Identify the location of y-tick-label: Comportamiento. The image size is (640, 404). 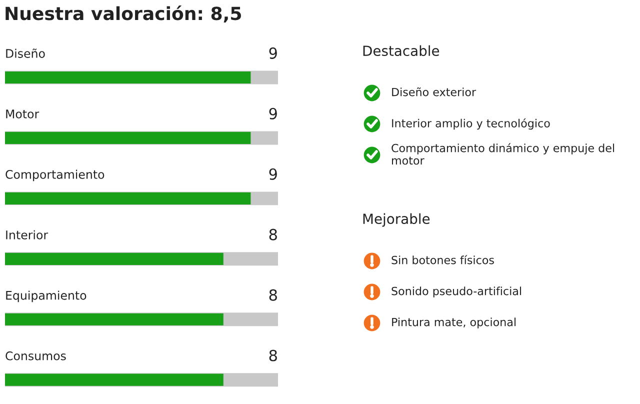
(55, 176).